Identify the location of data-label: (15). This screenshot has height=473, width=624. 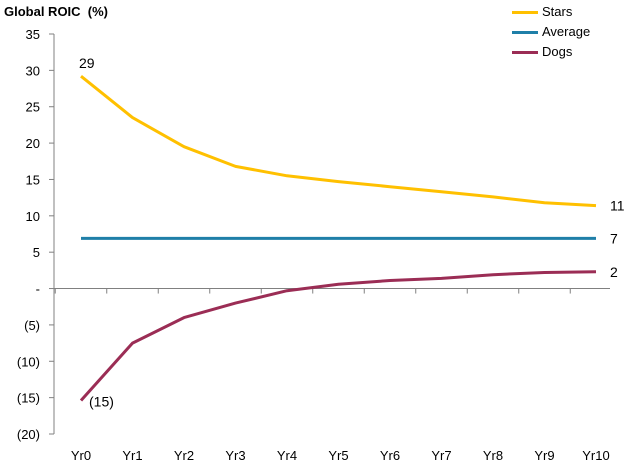
(101, 402).